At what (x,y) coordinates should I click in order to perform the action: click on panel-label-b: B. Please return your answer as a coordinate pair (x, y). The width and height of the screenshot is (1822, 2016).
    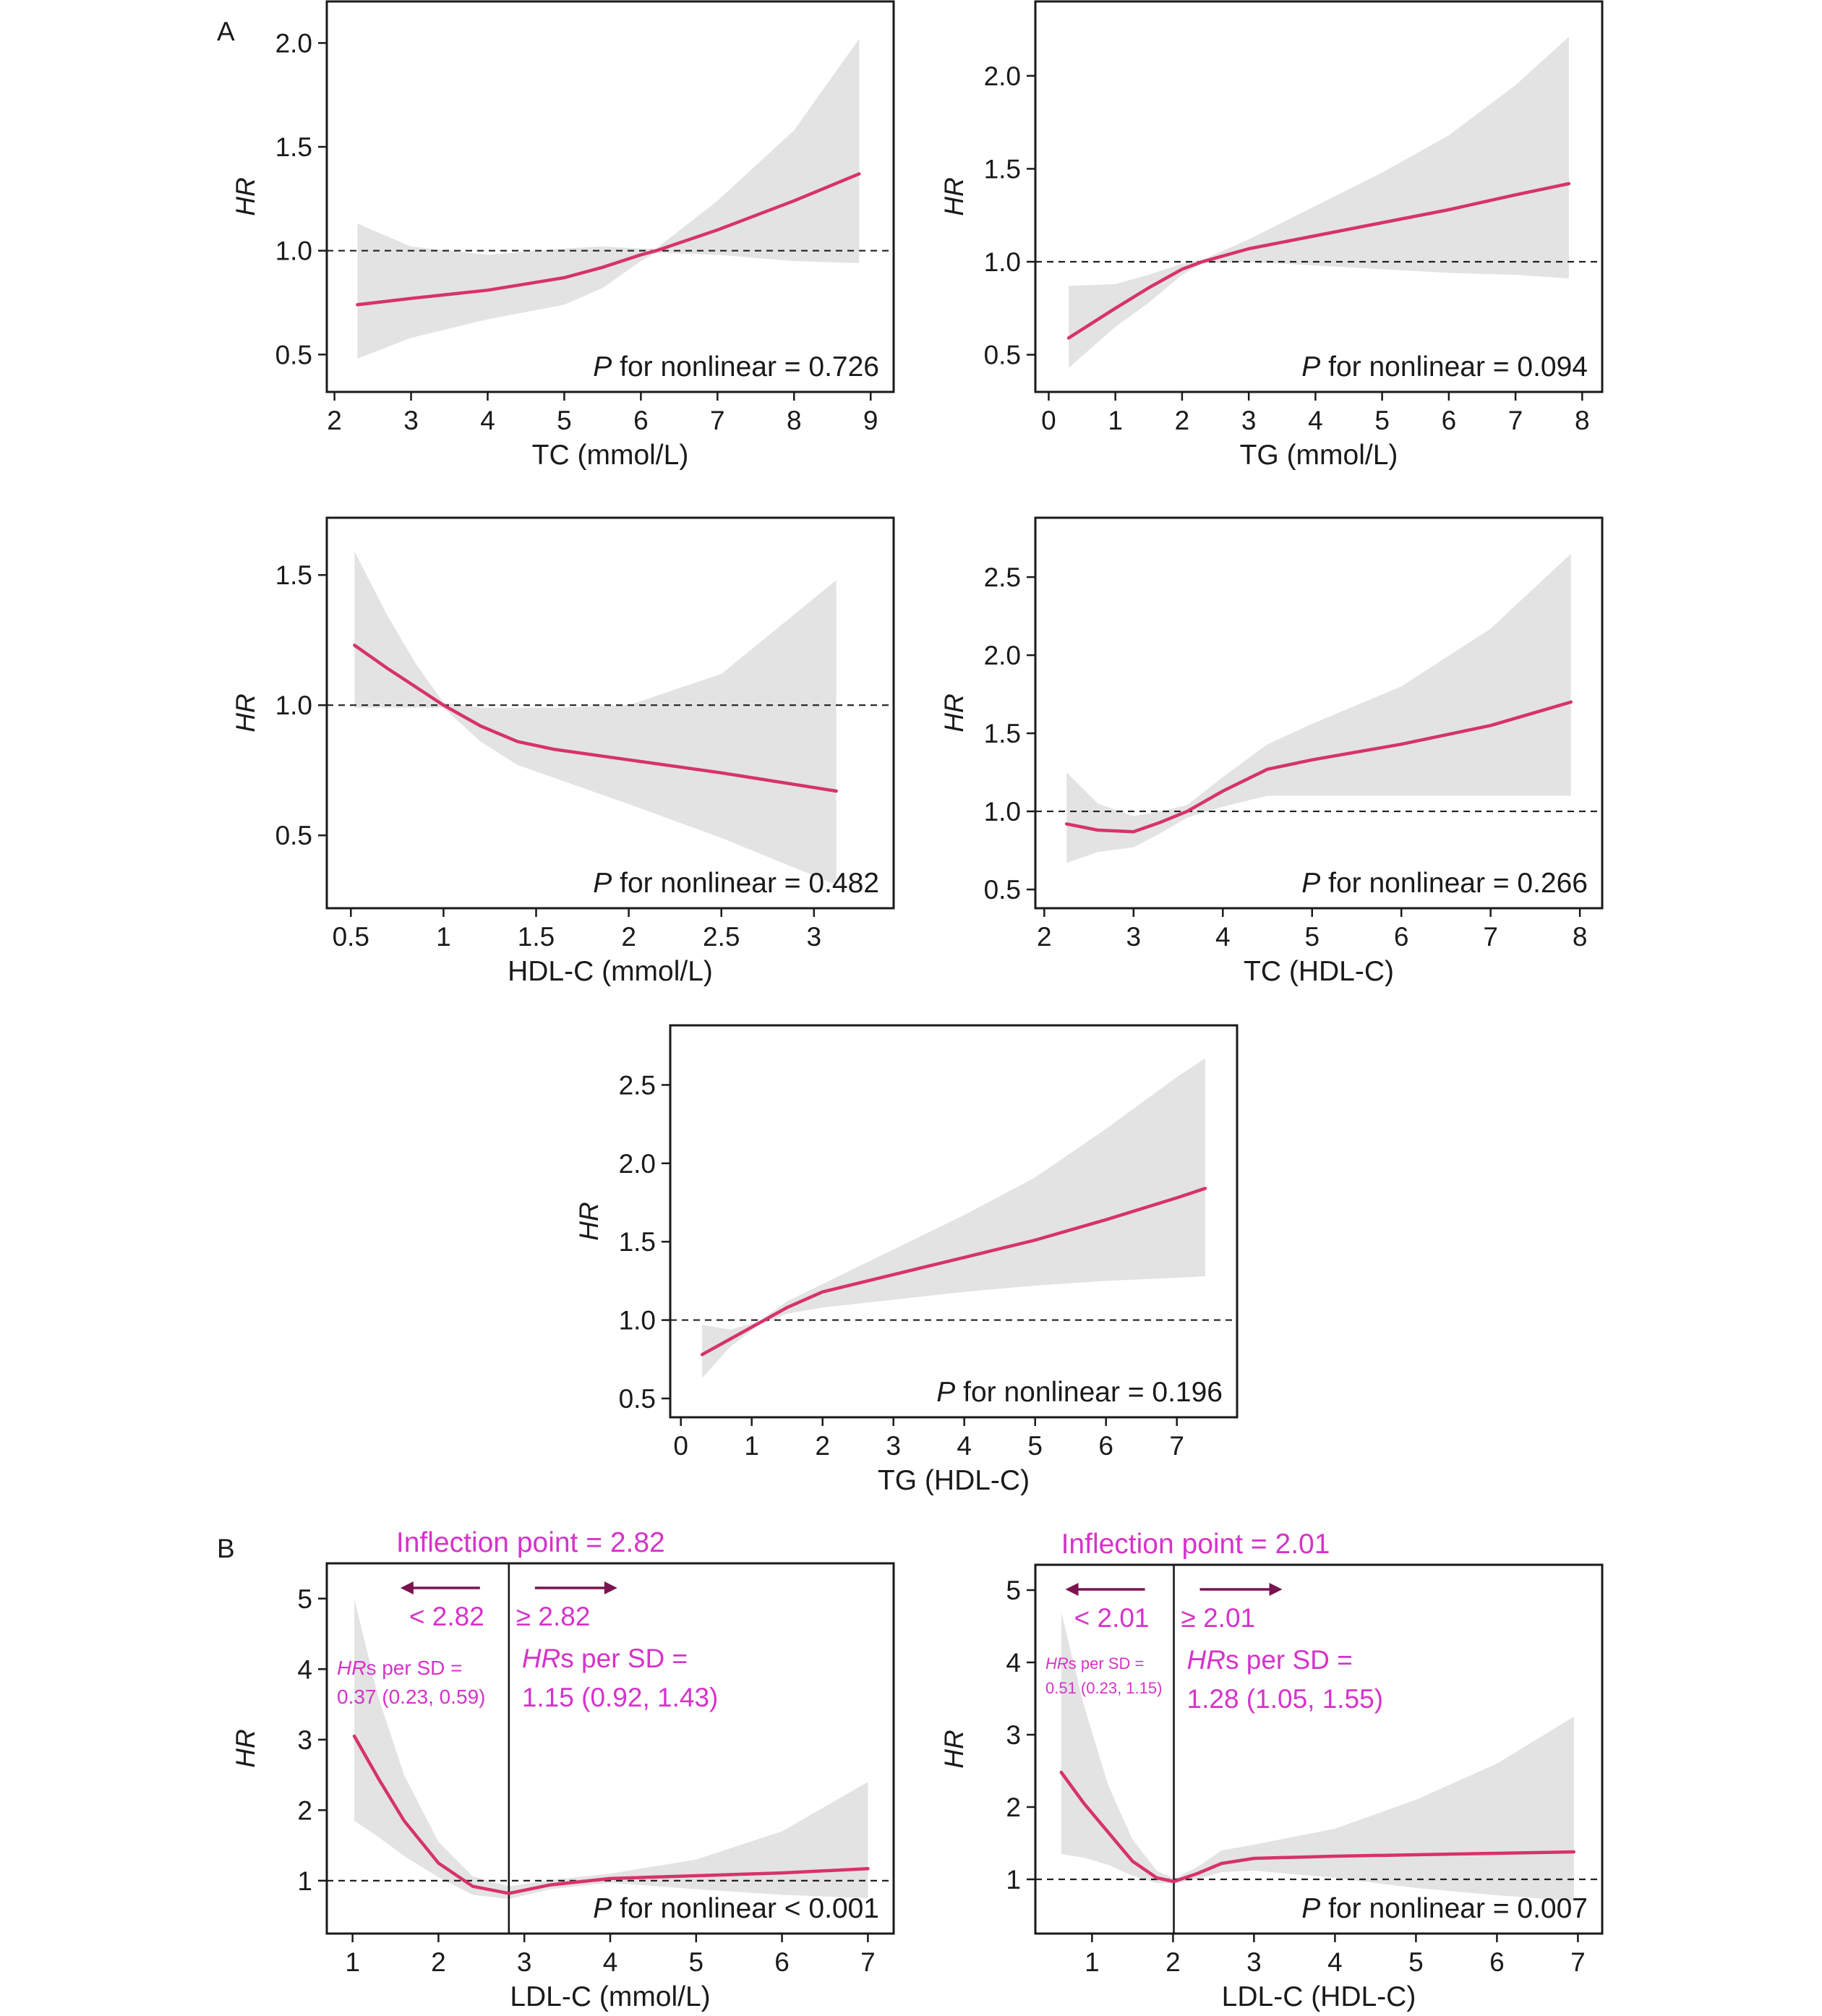
    Looking at the image, I should click on (226, 1548).